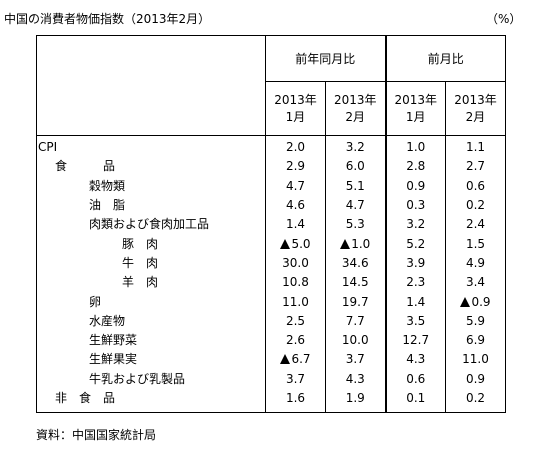 This screenshot has width=538, height=451. I want to click on table-row: 牛 肉 30.0 34.6 3.9 4.9, so click(271, 263).